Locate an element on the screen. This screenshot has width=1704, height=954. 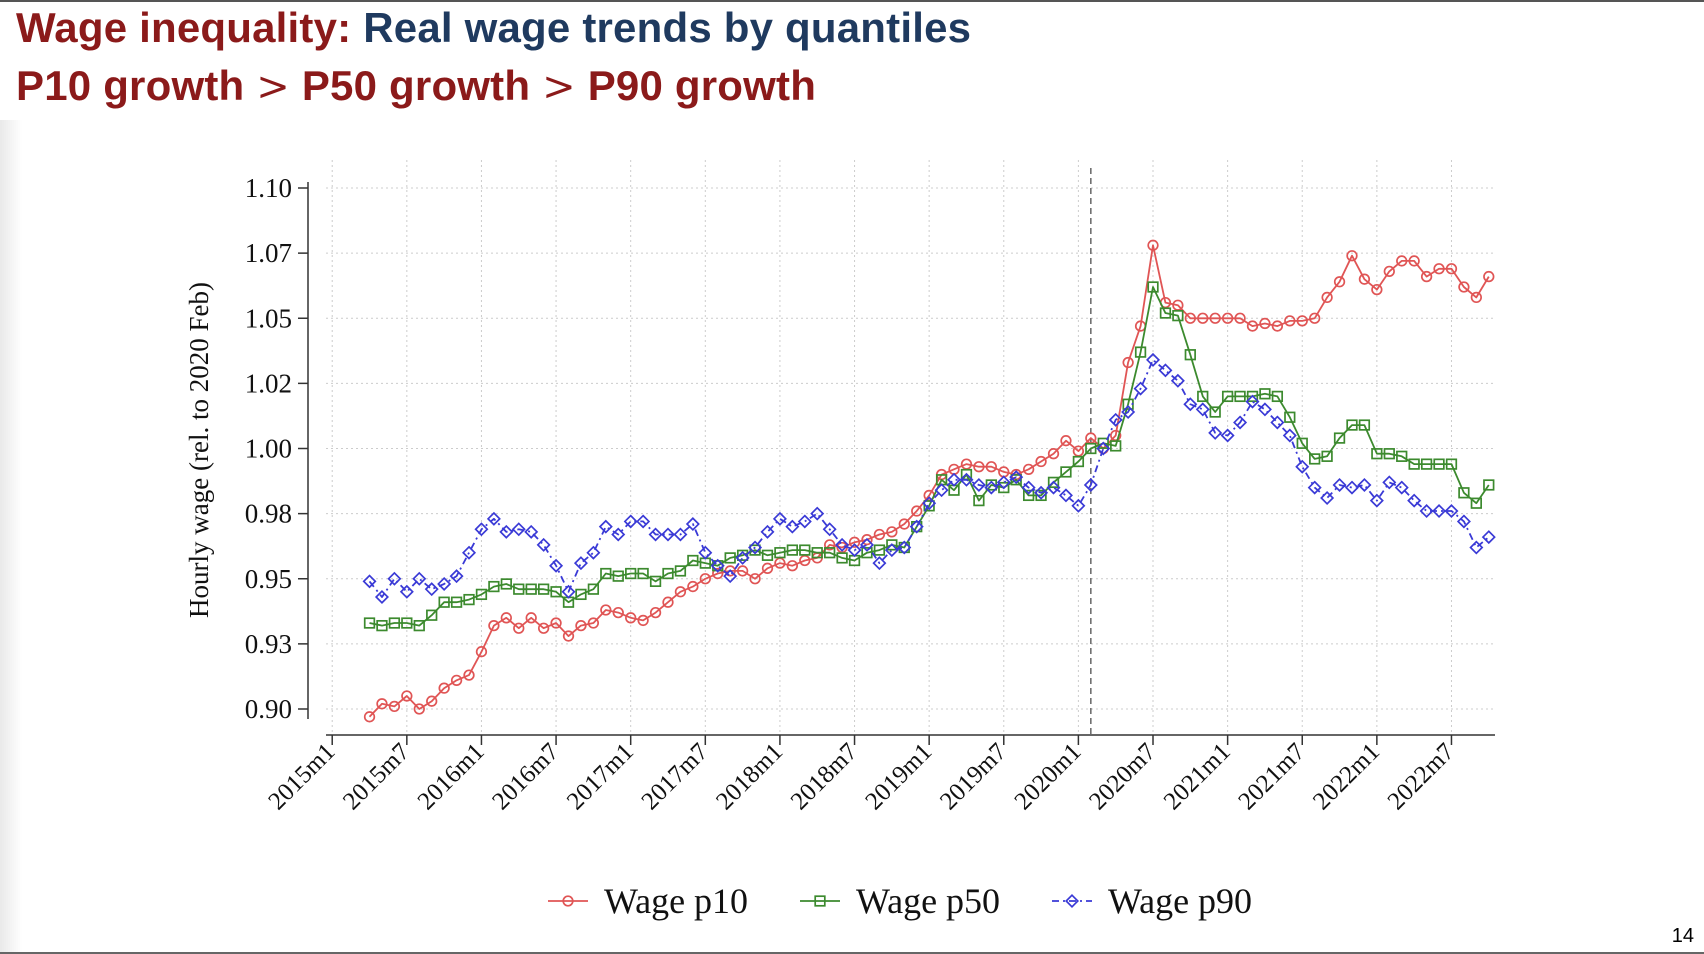
y-tick-label: 1.02 is located at coordinates (268, 383).